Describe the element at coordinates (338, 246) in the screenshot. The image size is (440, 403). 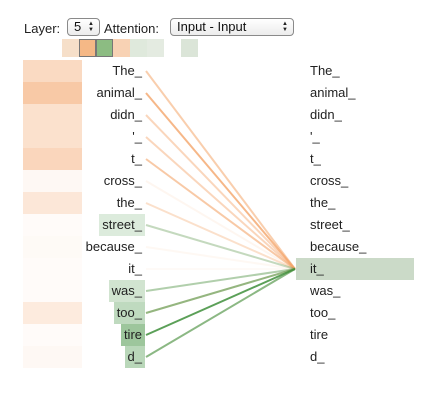
I see `right-token: because_` at that location.